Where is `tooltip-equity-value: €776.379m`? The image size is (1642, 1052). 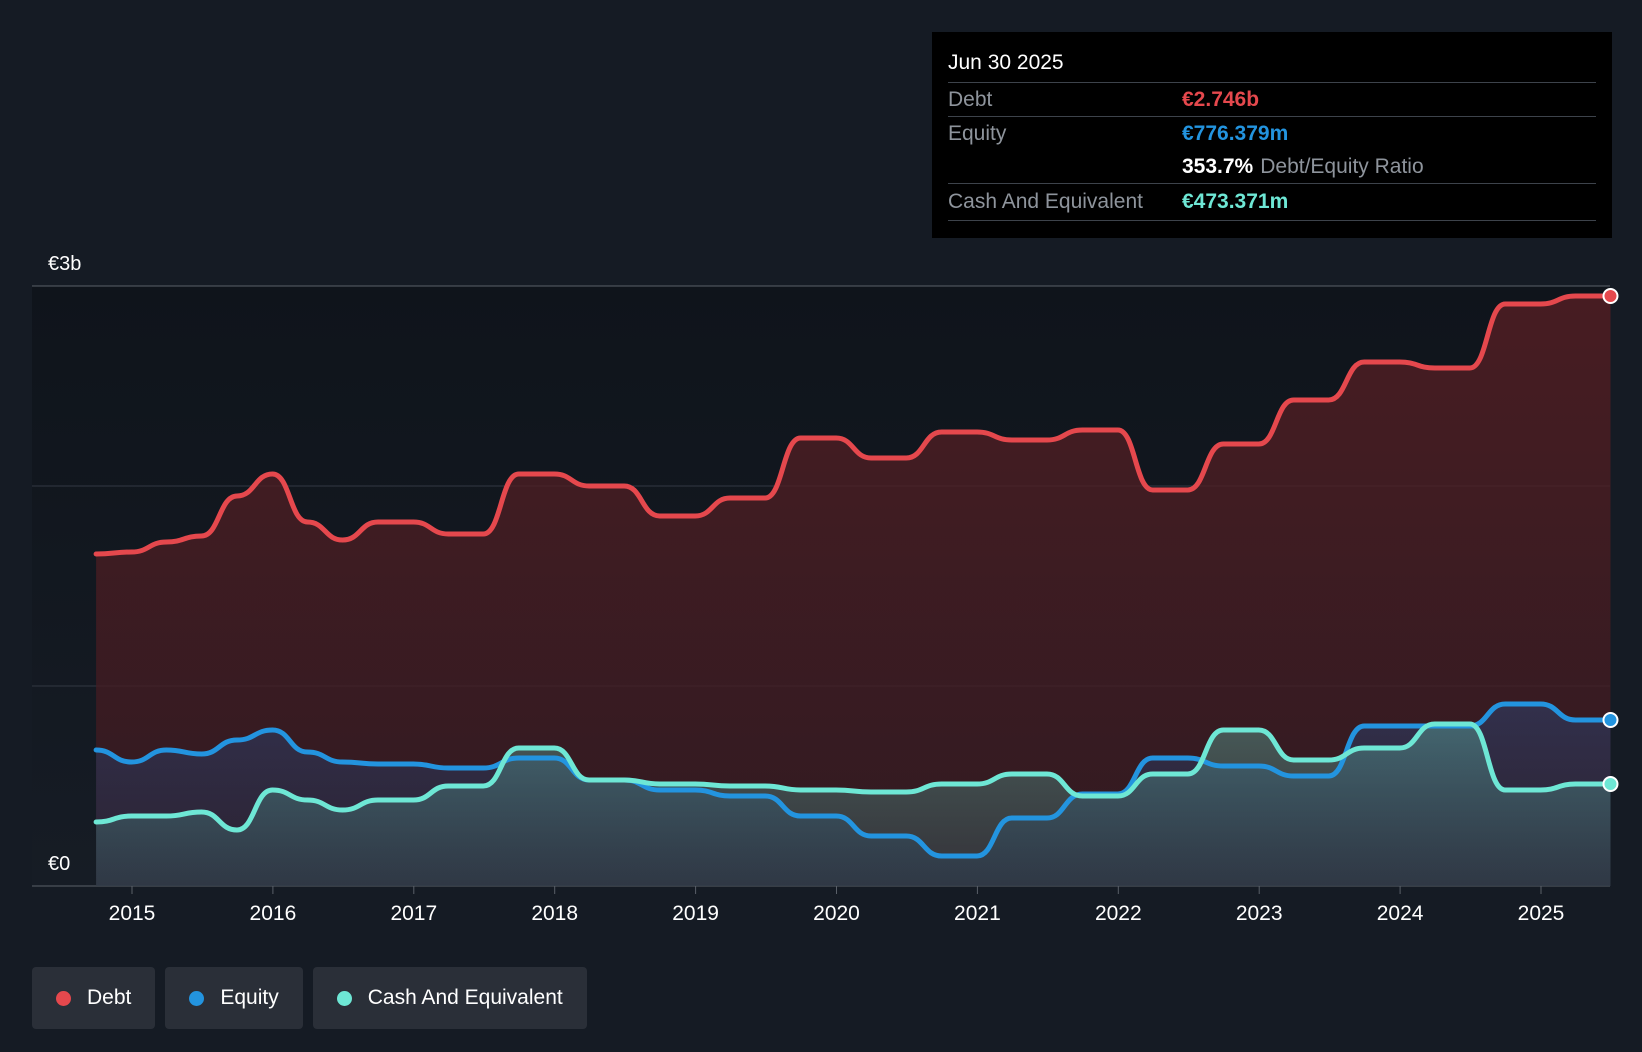 tooltip-equity-value: €776.379m is located at coordinates (1235, 133).